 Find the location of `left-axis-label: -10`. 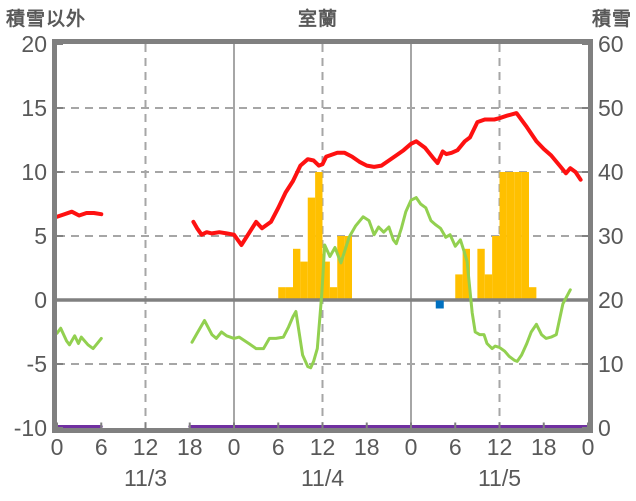

left-axis-label: -10 is located at coordinates (30, 428).